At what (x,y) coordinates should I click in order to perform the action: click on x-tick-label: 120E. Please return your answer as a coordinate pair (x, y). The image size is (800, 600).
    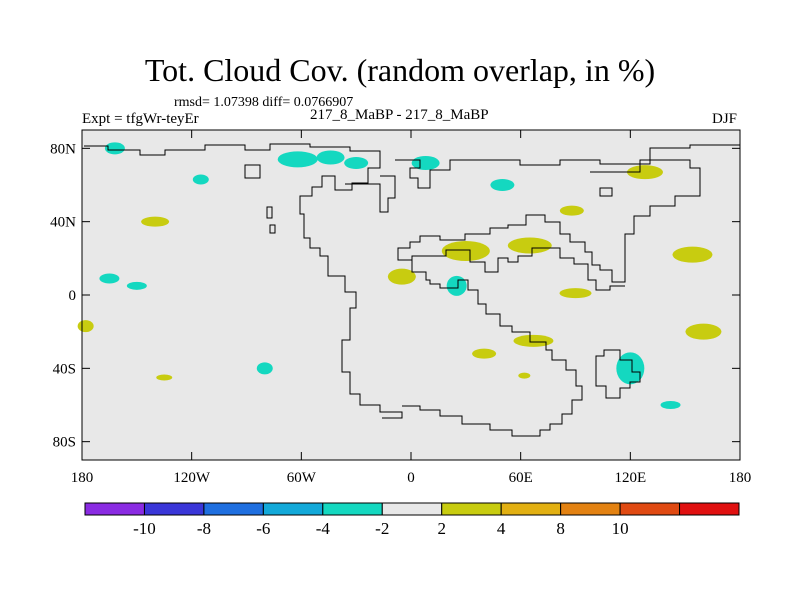
    Looking at the image, I should click on (630, 478).